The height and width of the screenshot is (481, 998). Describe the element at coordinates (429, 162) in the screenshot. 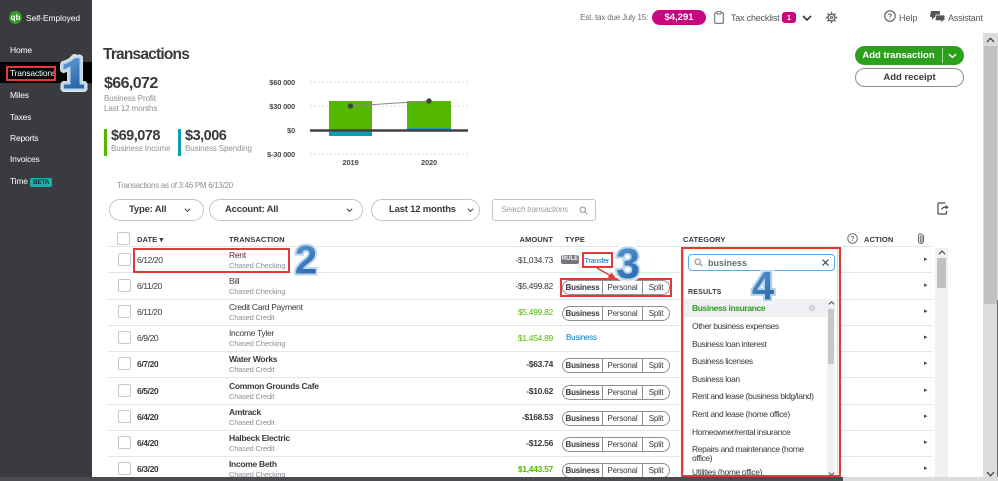

I see `svg-text: 2020` at that location.